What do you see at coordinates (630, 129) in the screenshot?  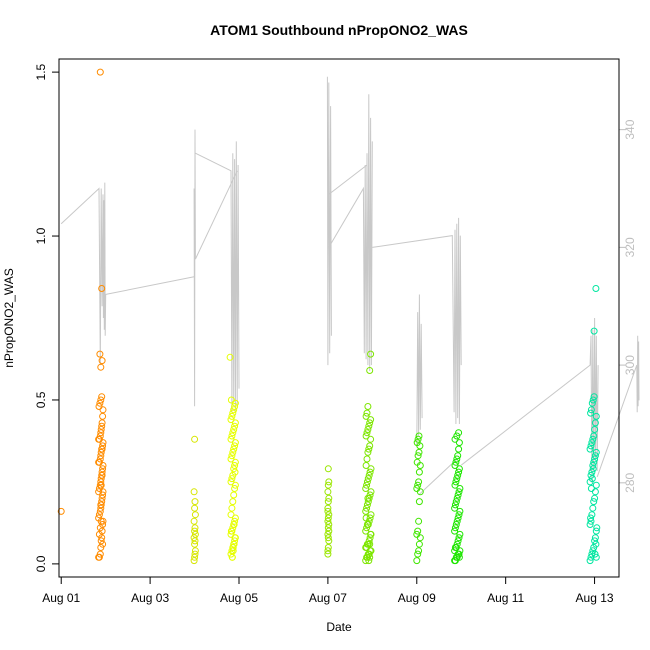 I see `right-tick-label: 340` at bounding box center [630, 129].